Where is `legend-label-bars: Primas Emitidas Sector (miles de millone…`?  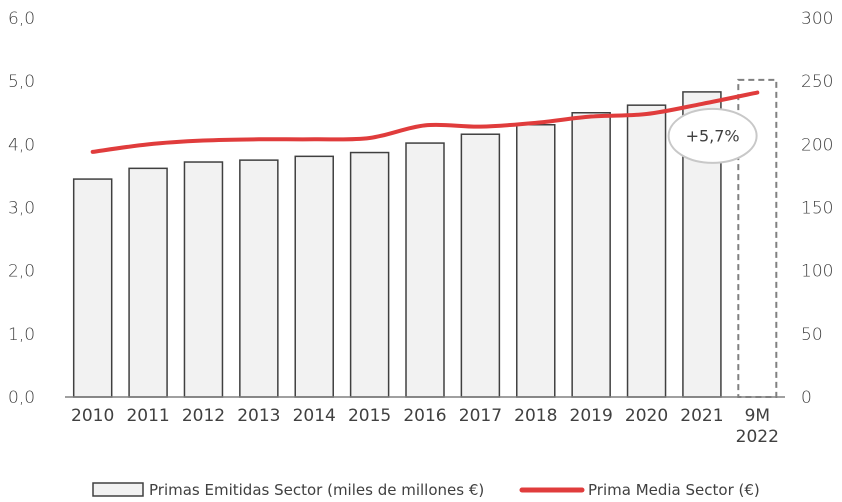 legend-label-bars: Primas Emitidas Sector (miles de millone… is located at coordinates (316, 490).